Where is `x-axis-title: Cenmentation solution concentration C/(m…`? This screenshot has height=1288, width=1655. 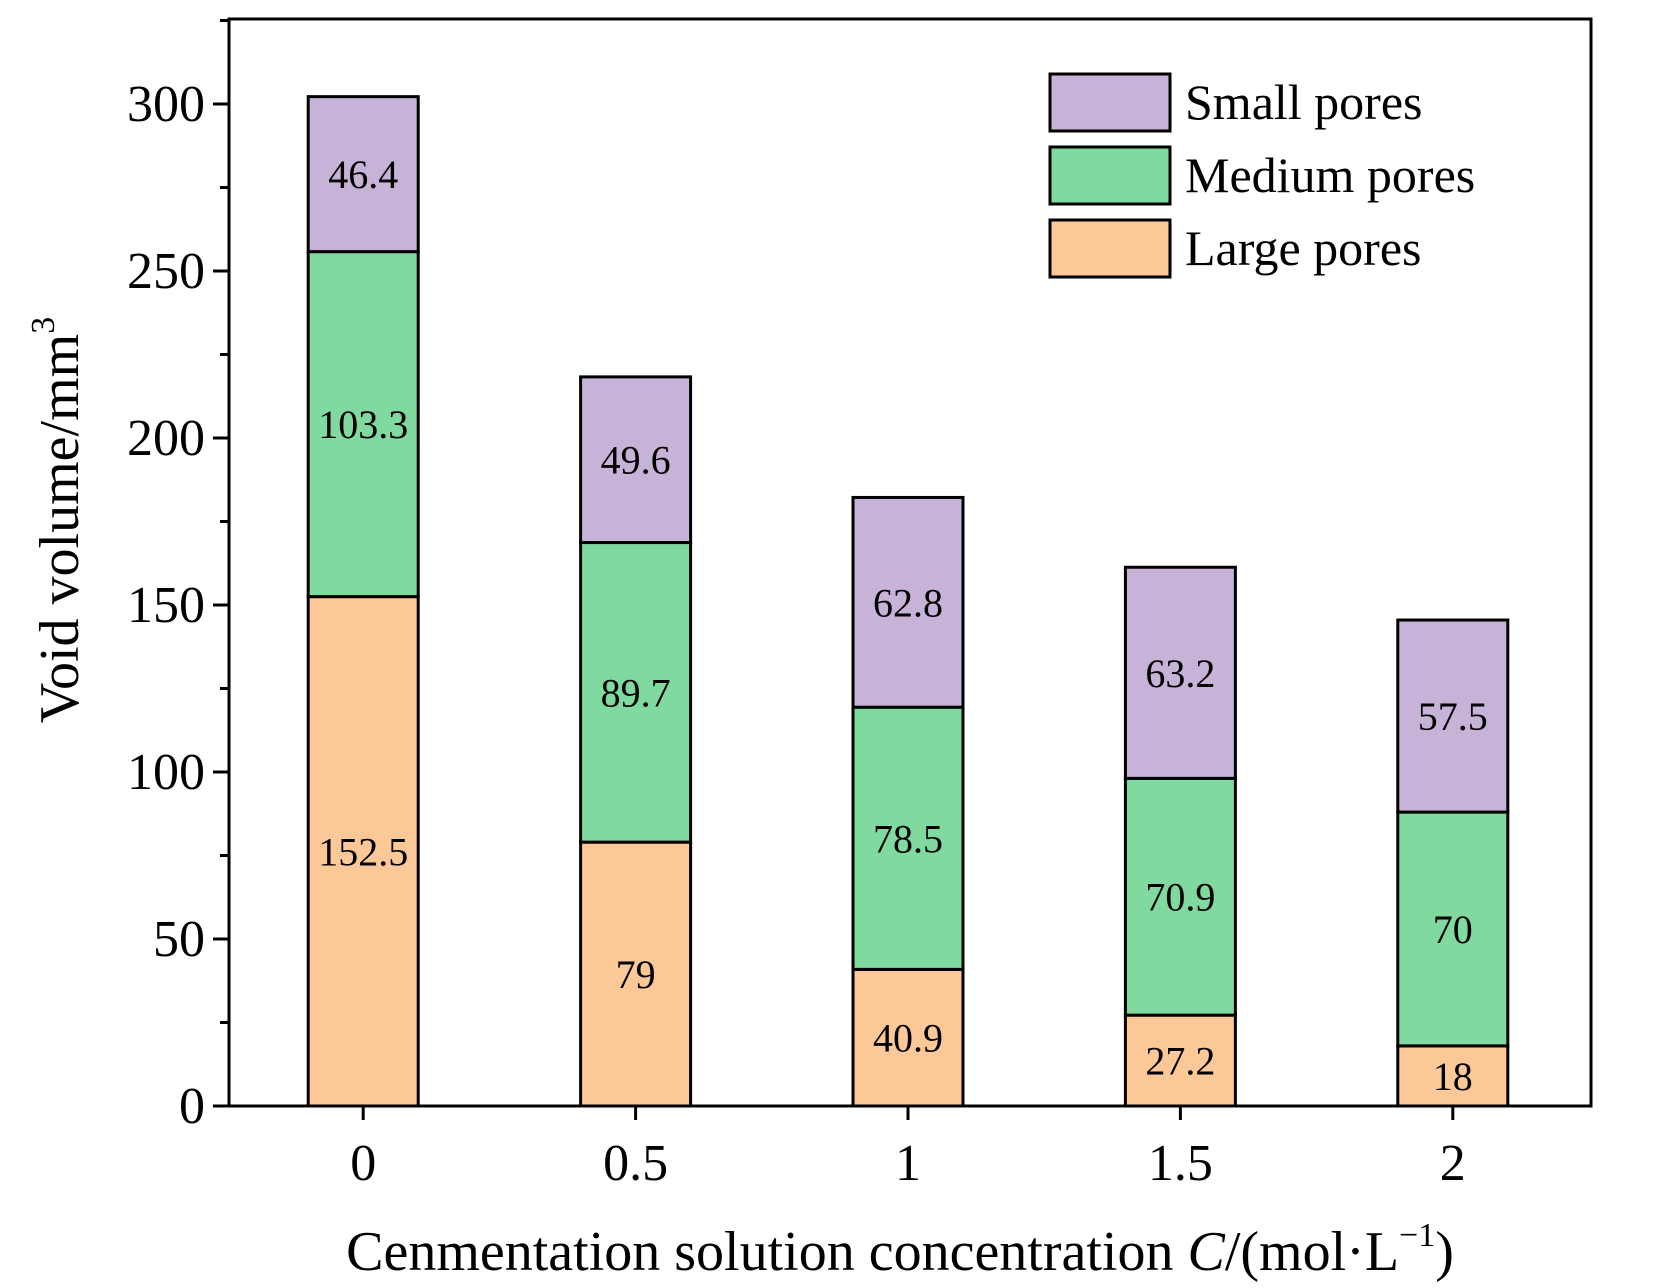
x-axis-title: Cenmentation solution concentration C/(m… is located at coordinates (900, 1250).